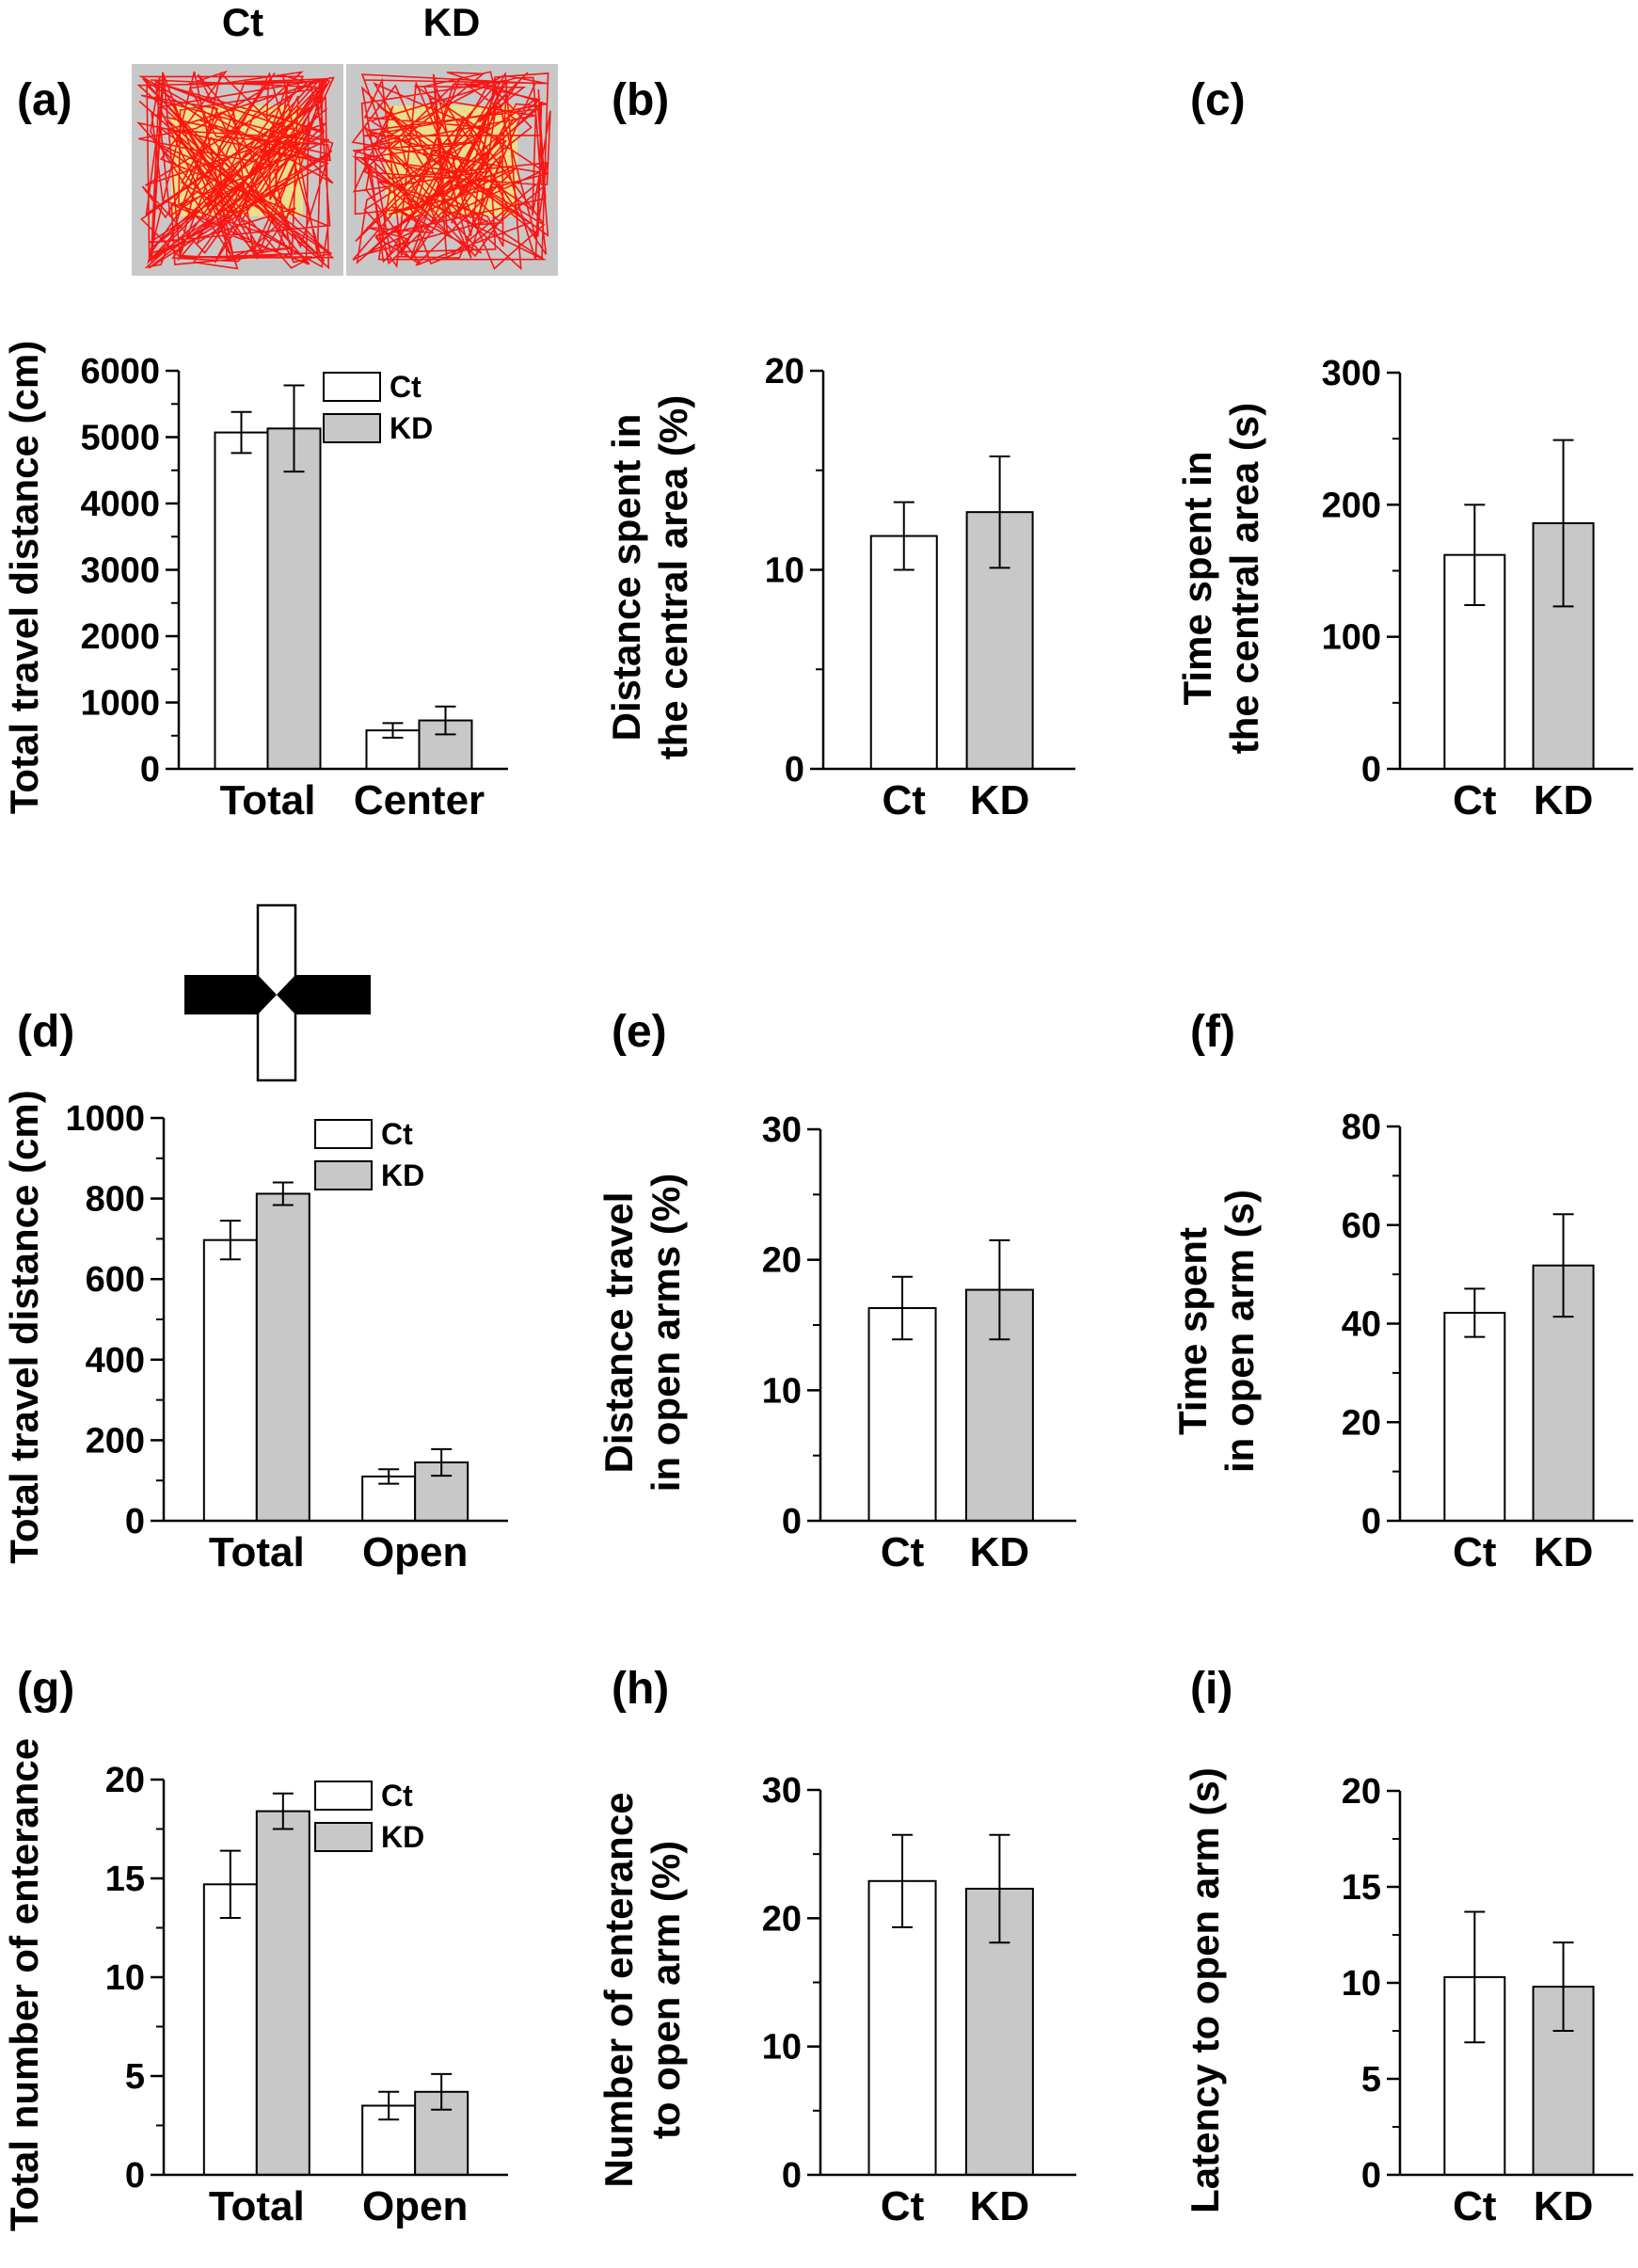  What do you see at coordinates (1244, 579) in the screenshot?
I see `y-axis-title-line: the central area (s)` at bounding box center [1244, 579].